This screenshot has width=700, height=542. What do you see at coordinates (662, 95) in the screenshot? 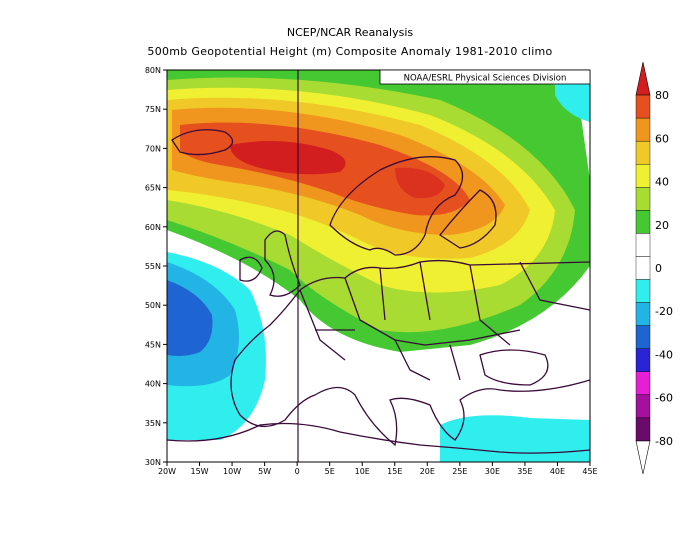
I see `colorbar-label: 80` at bounding box center [662, 95].